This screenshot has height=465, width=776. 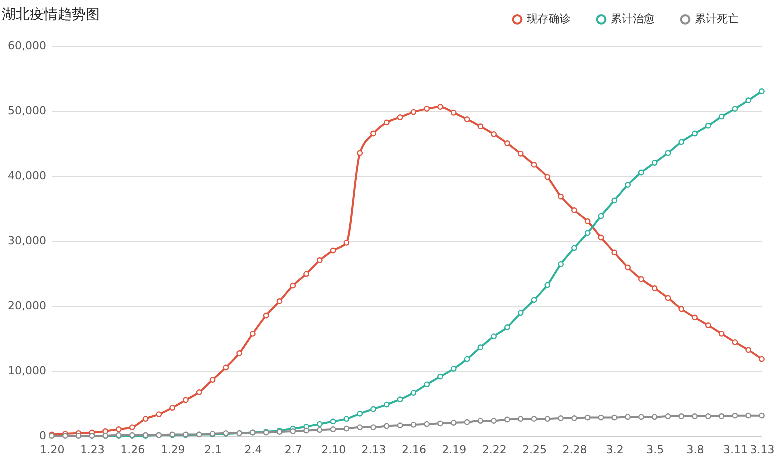 I want to click on x-tick-label: 1.23, so click(x=92, y=450).